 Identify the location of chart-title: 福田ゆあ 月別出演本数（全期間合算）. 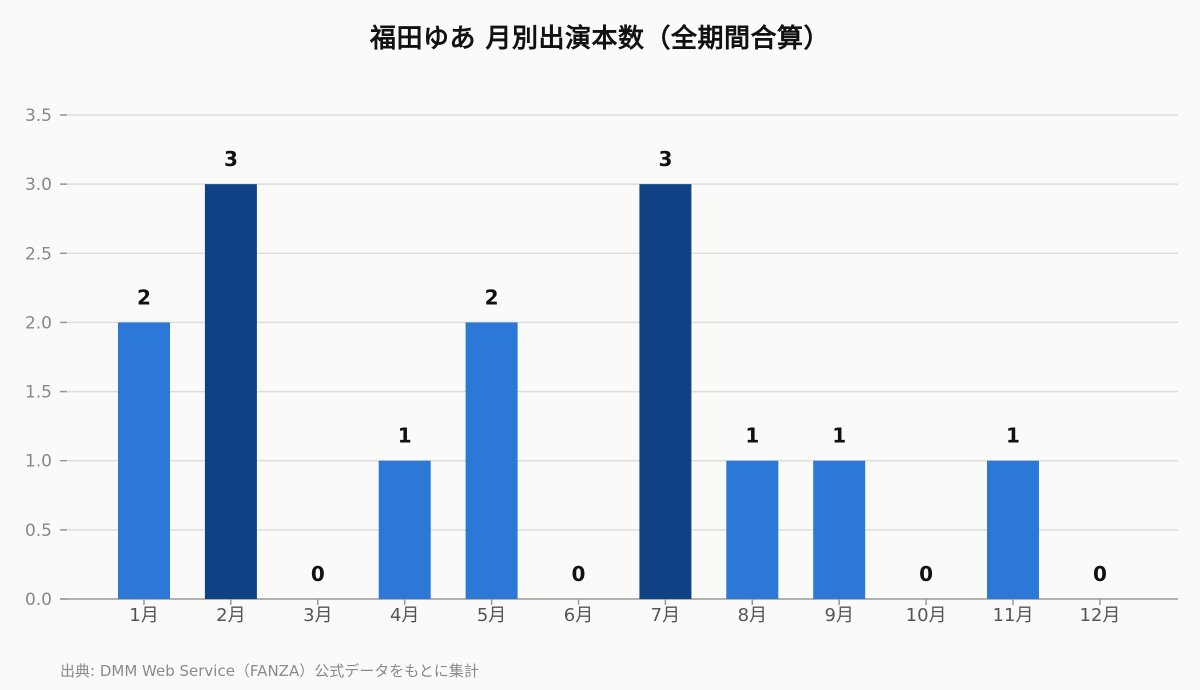
(600, 39).